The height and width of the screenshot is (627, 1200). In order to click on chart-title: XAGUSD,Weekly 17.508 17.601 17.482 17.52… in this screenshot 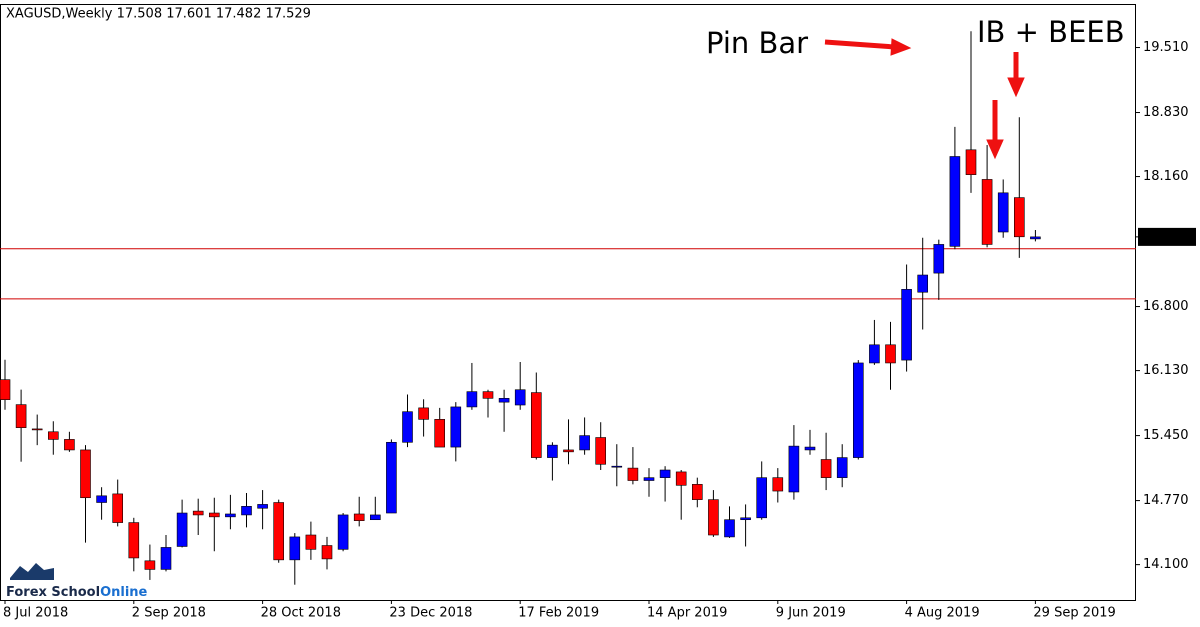, I will do `click(158, 14)`.